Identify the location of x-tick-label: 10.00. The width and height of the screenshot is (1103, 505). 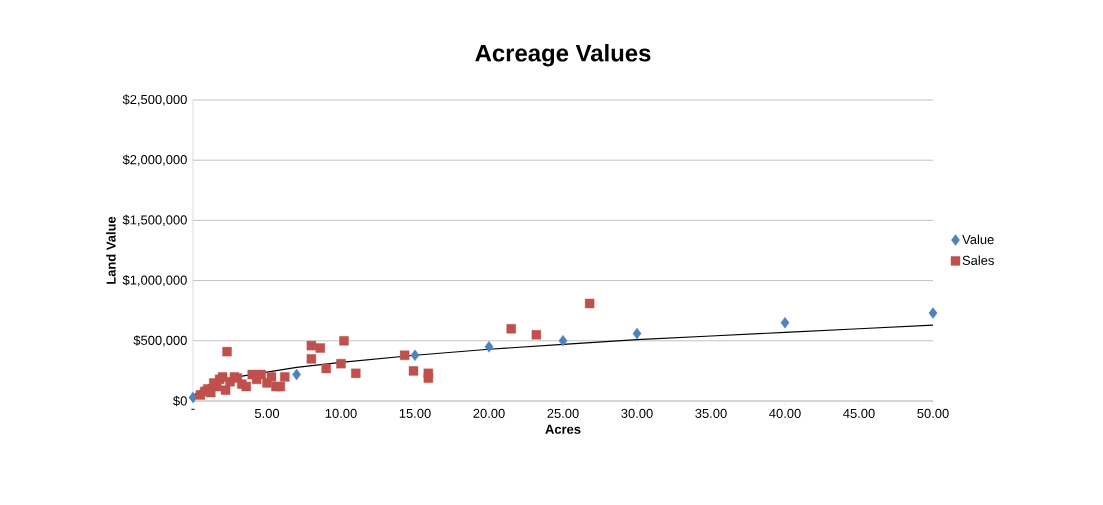
(341, 413).